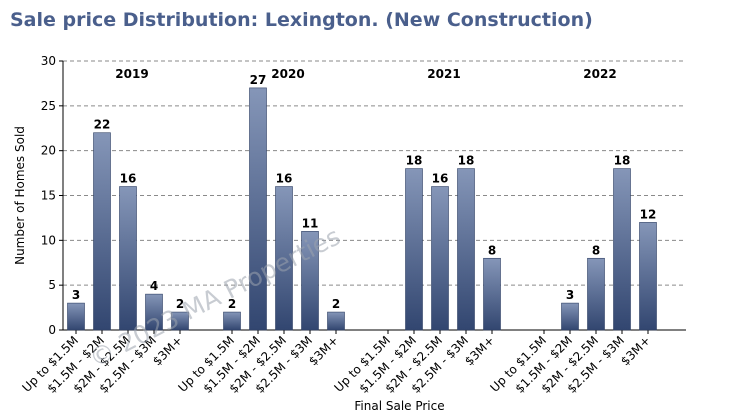 The height and width of the screenshot is (420, 730). What do you see at coordinates (258, 80) in the screenshot?
I see `data-label-2020-1: 27` at bounding box center [258, 80].